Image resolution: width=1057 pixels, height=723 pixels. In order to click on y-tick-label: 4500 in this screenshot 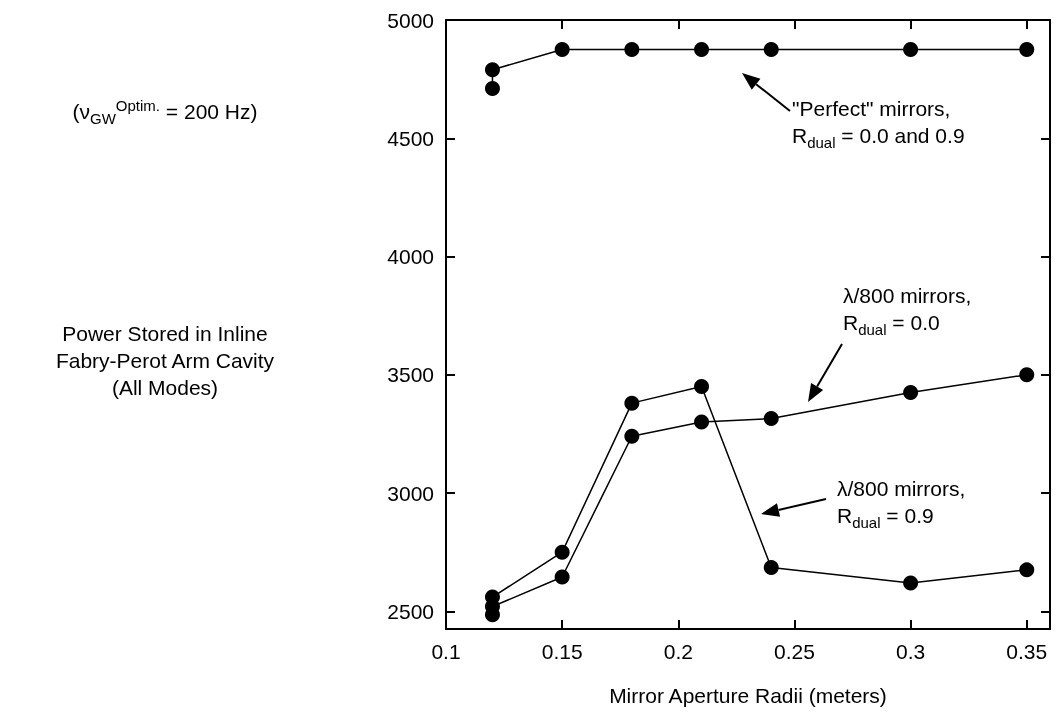, I will do `click(410, 138)`.